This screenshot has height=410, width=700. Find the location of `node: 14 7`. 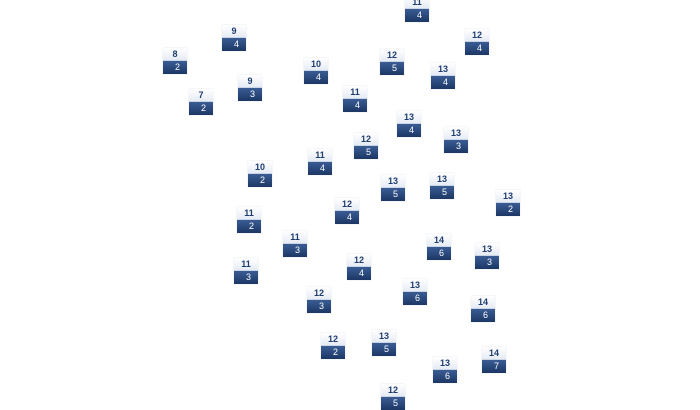

node: 14 7 is located at coordinates (494, 360).